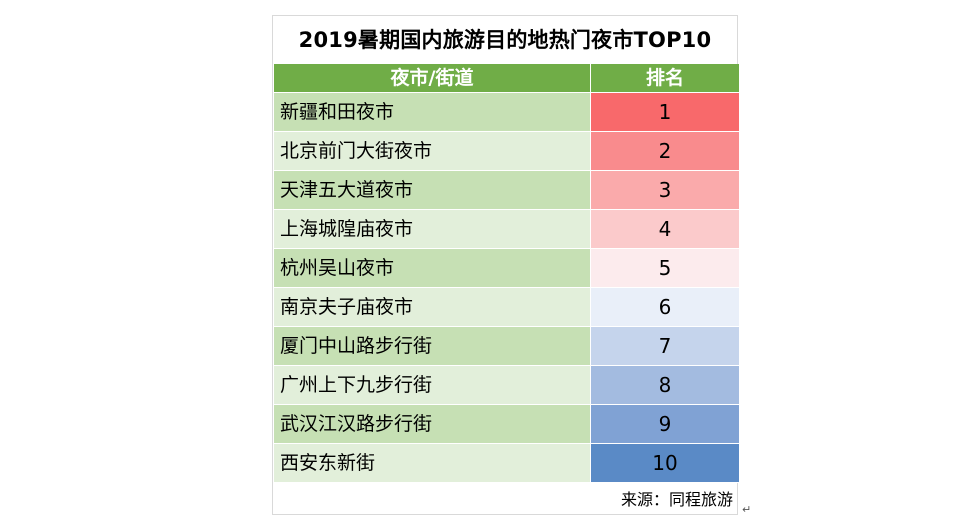 The height and width of the screenshot is (523, 977). I want to click on table-row: 天津五大道夜市 3, so click(507, 190).